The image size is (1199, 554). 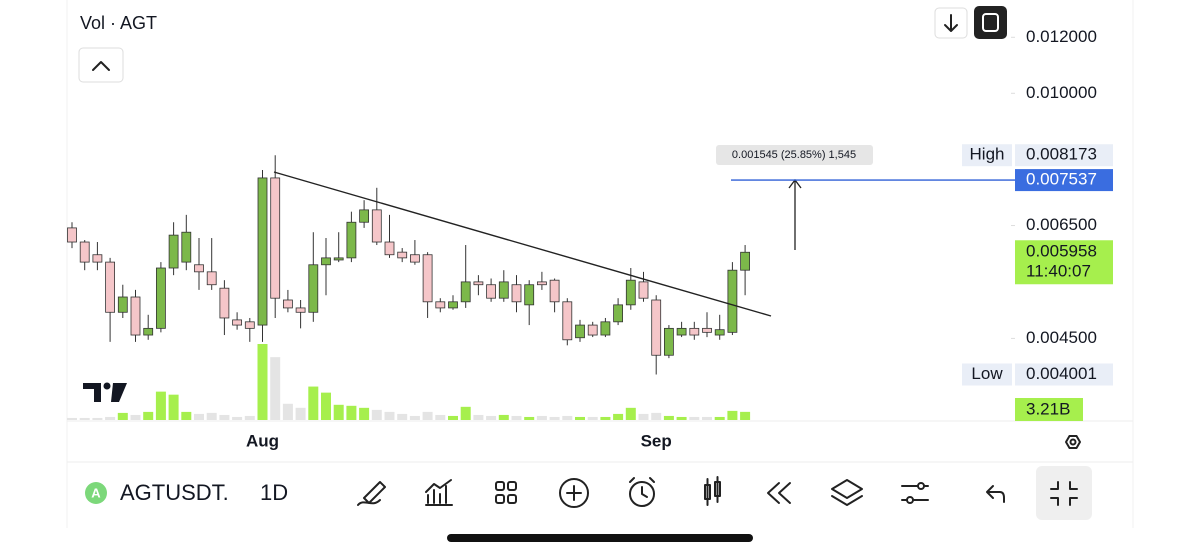 I want to click on y-tick-label: 0.004500, so click(x=1061, y=337).